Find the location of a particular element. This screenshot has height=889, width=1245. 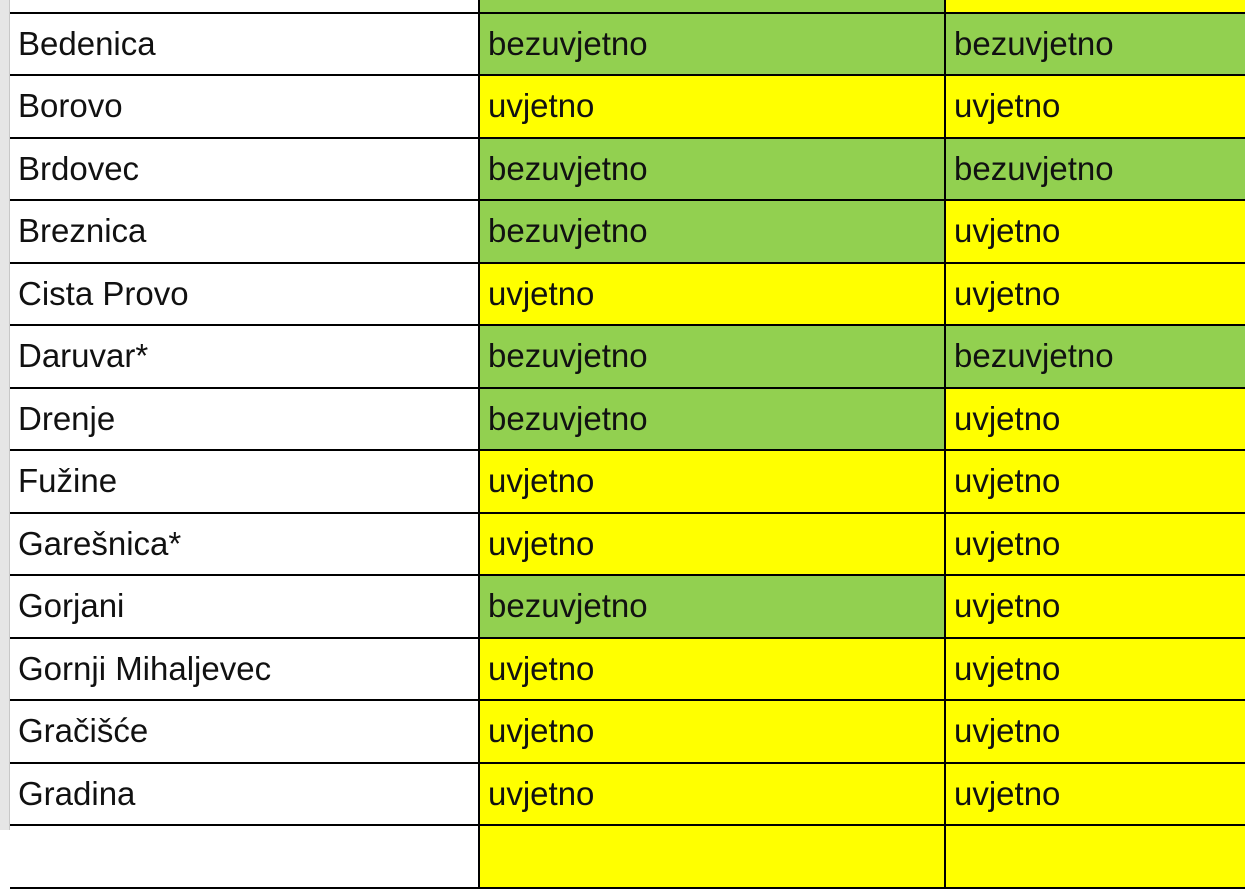

table-row: Gračišće uvjetno uvjetno is located at coordinates (627, 732).